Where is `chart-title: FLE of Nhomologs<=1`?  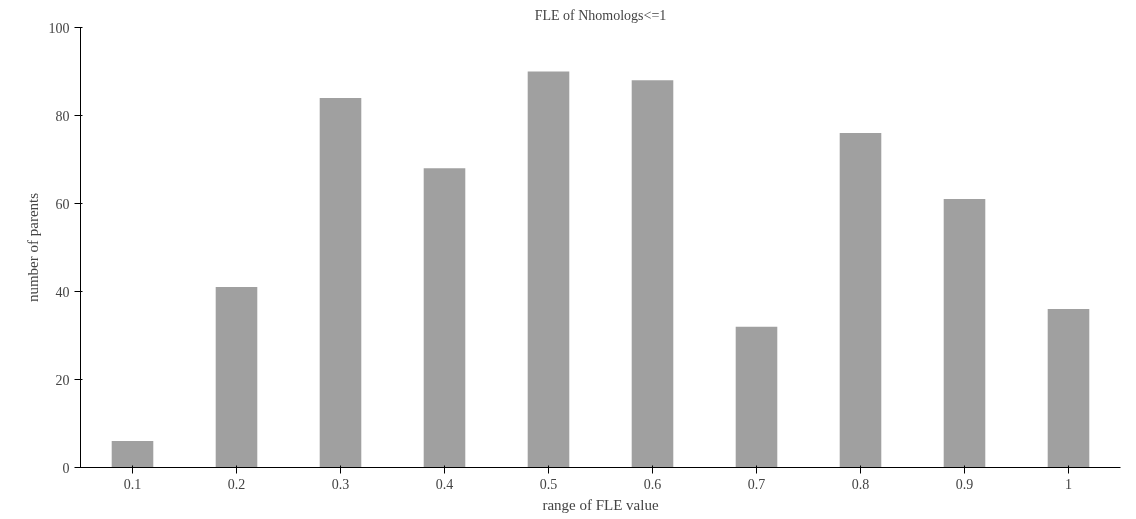 chart-title: FLE of Nhomologs<=1 is located at coordinates (600, 15).